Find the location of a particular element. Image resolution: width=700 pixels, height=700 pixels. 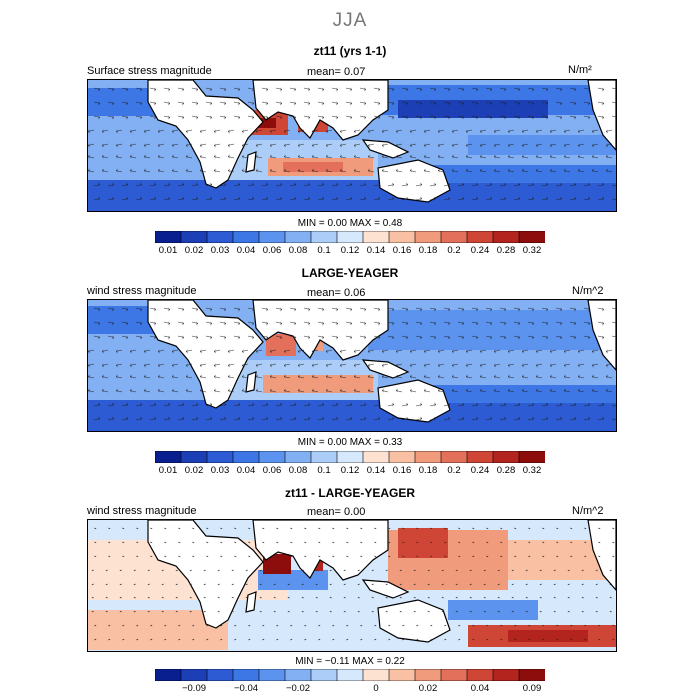

panel-3-mean: mean= 0.00 is located at coordinates (336, 512).